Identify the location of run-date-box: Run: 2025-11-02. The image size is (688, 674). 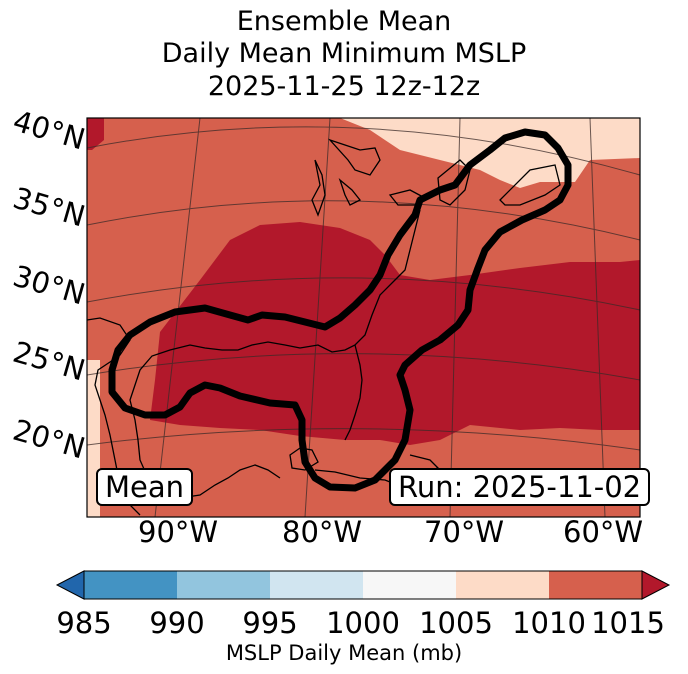
(520, 487).